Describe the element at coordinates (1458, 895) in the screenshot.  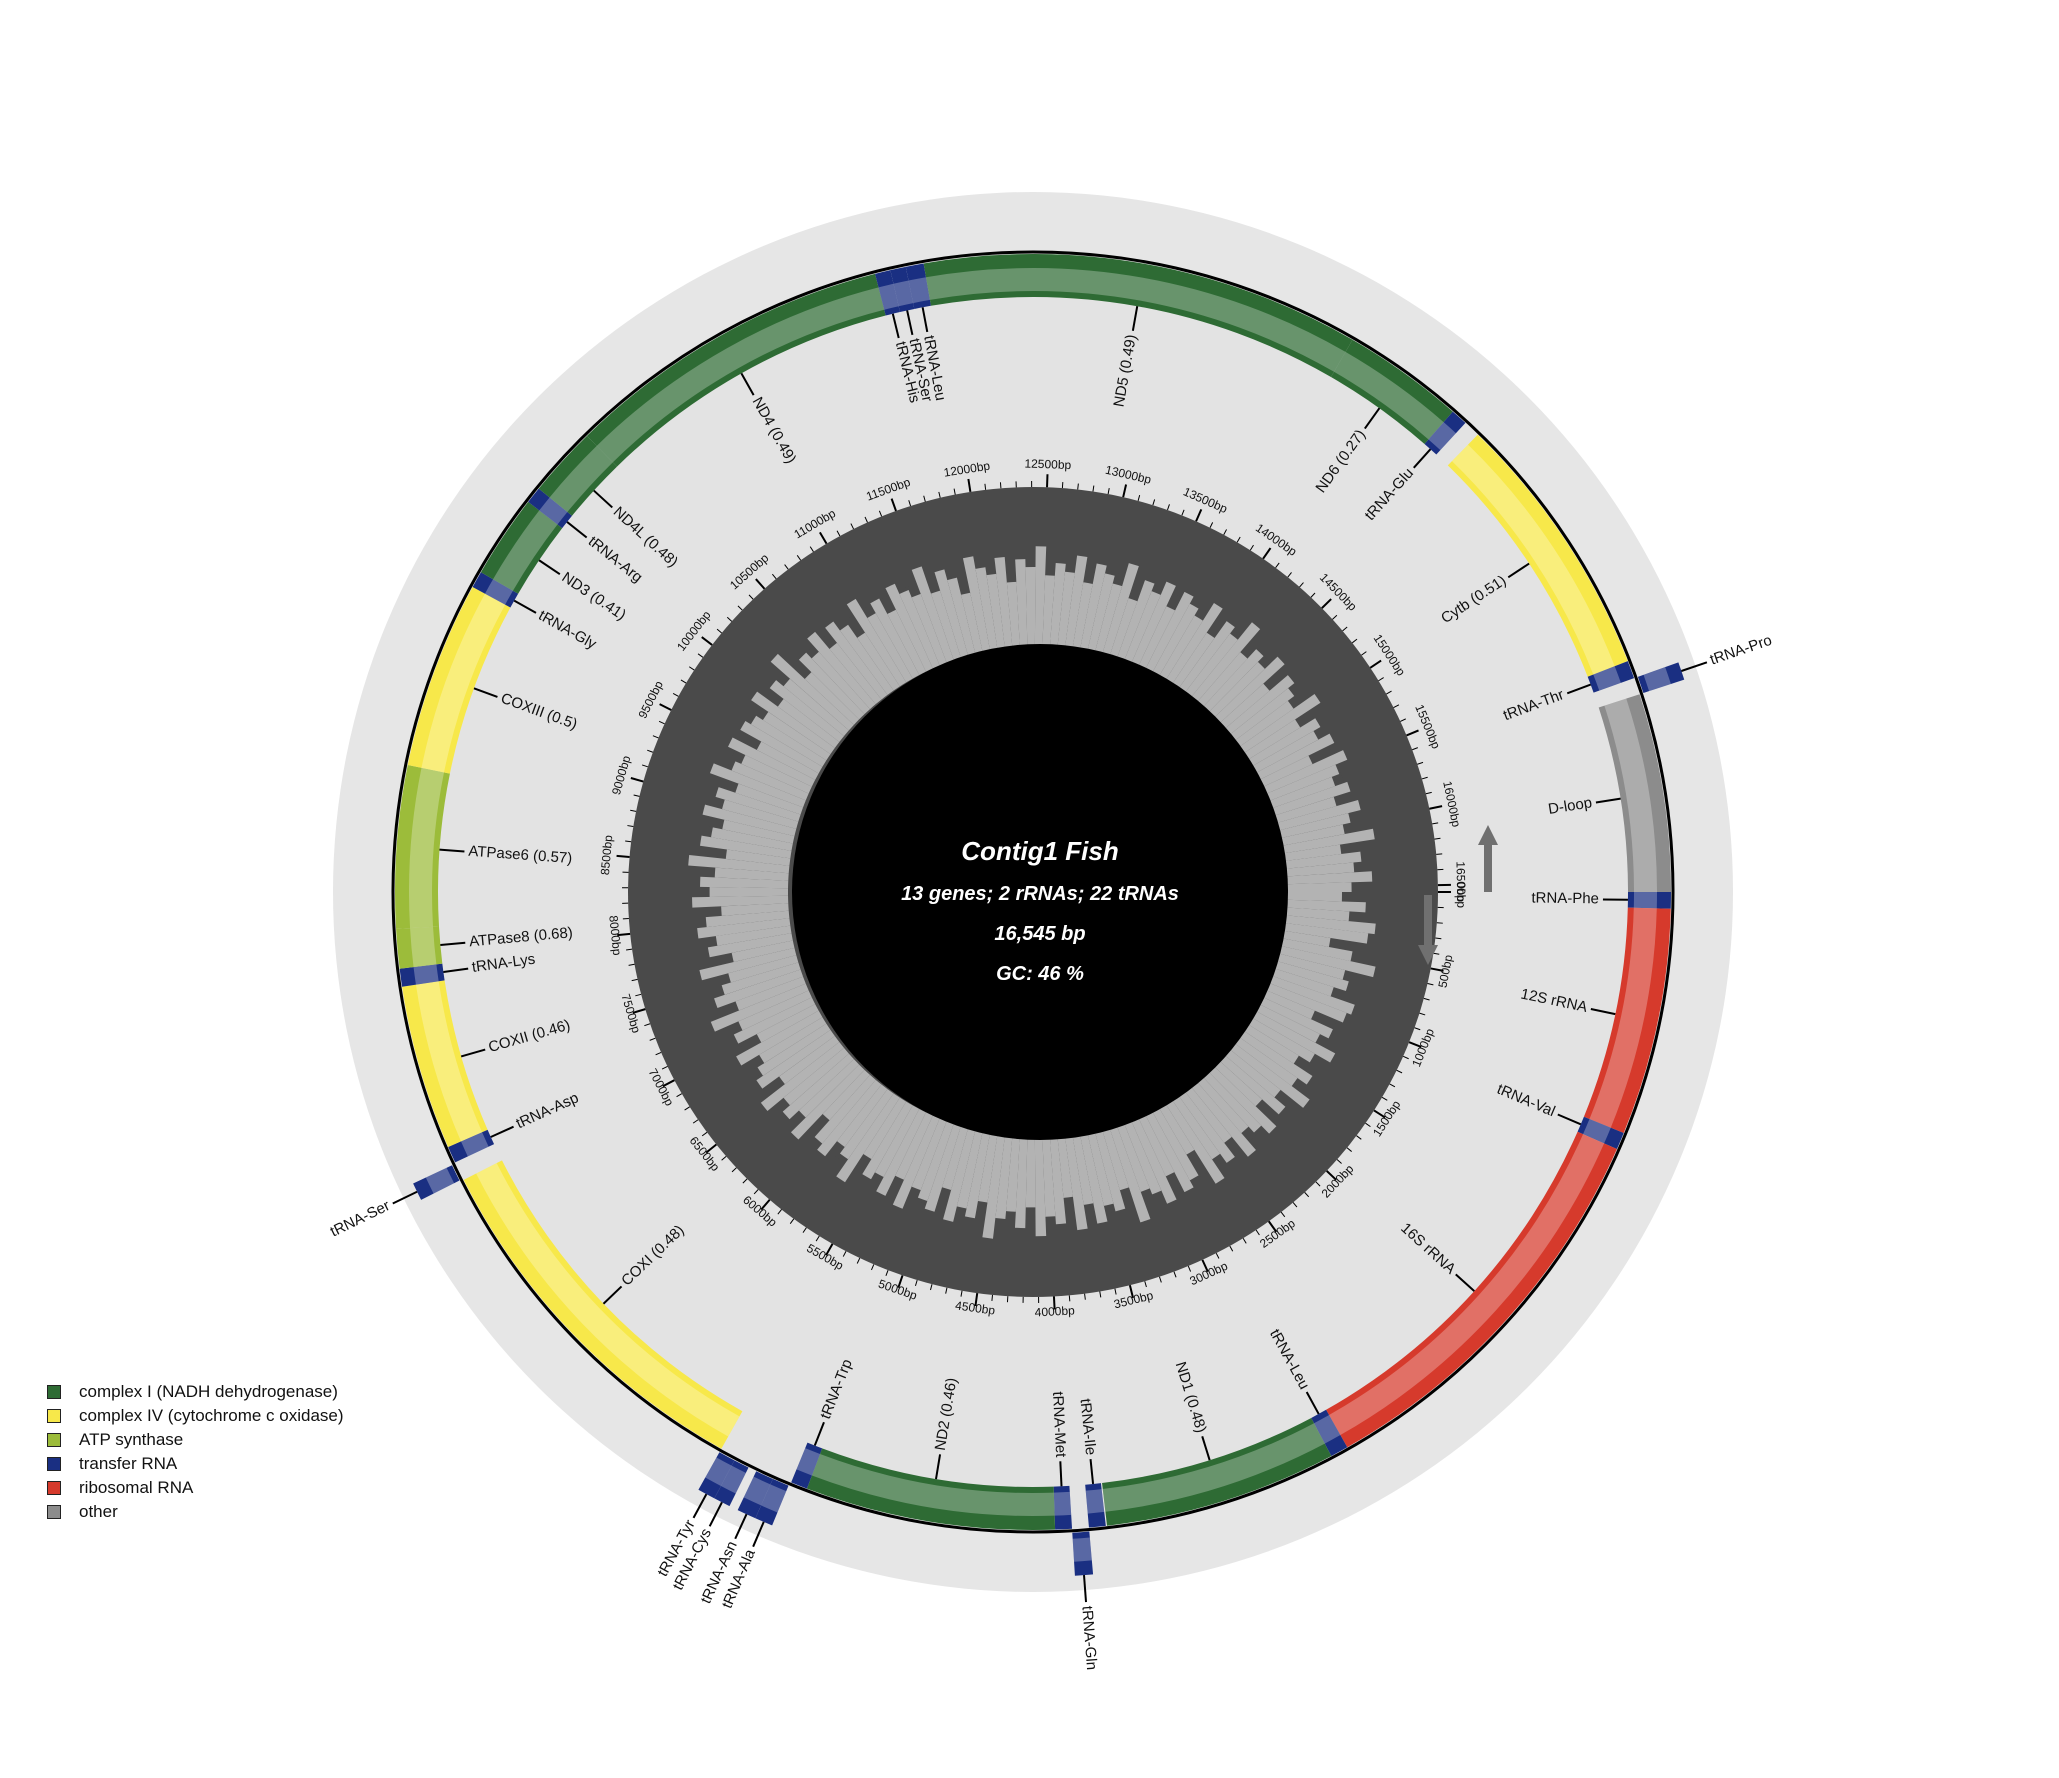
I see `strand-arrows` at that location.